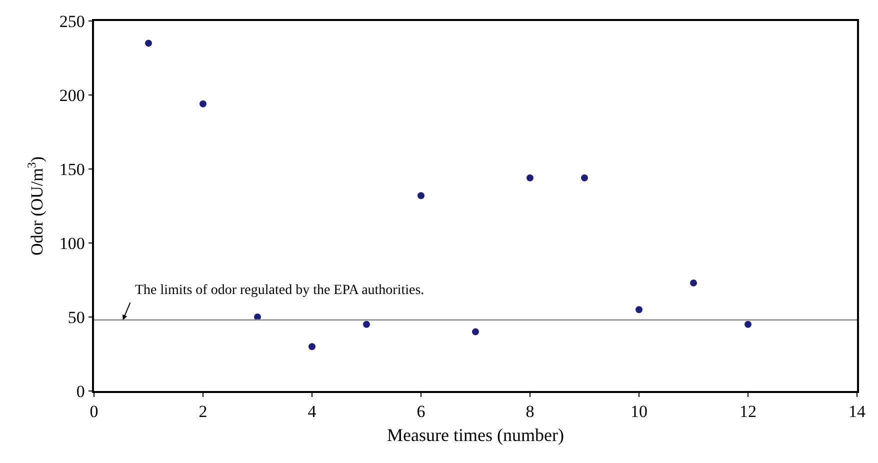  Describe the element at coordinates (475, 434) in the screenshot. I see `x-axis-title: Measure times (number)` at that location.